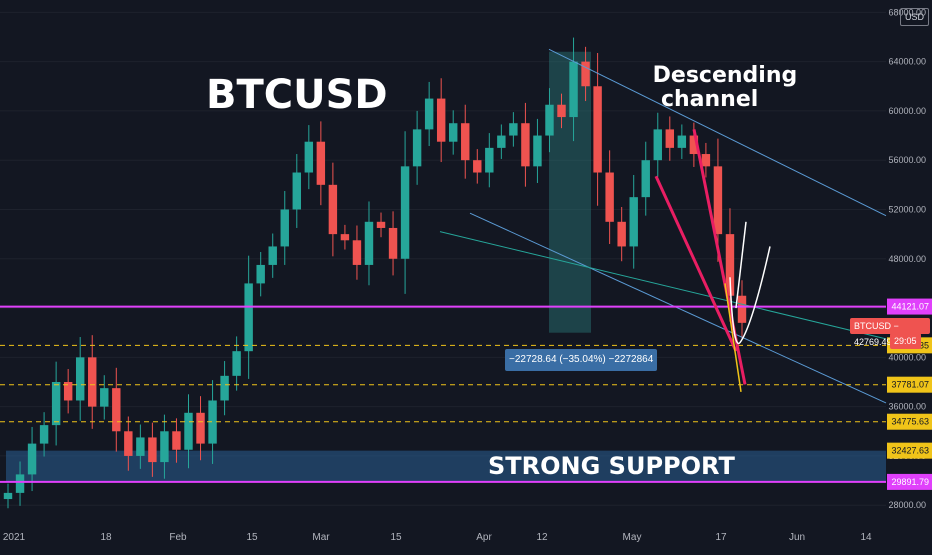 The image size is (932, 555). I want to click on price-level-label: 29891.79, so click(910, 482).